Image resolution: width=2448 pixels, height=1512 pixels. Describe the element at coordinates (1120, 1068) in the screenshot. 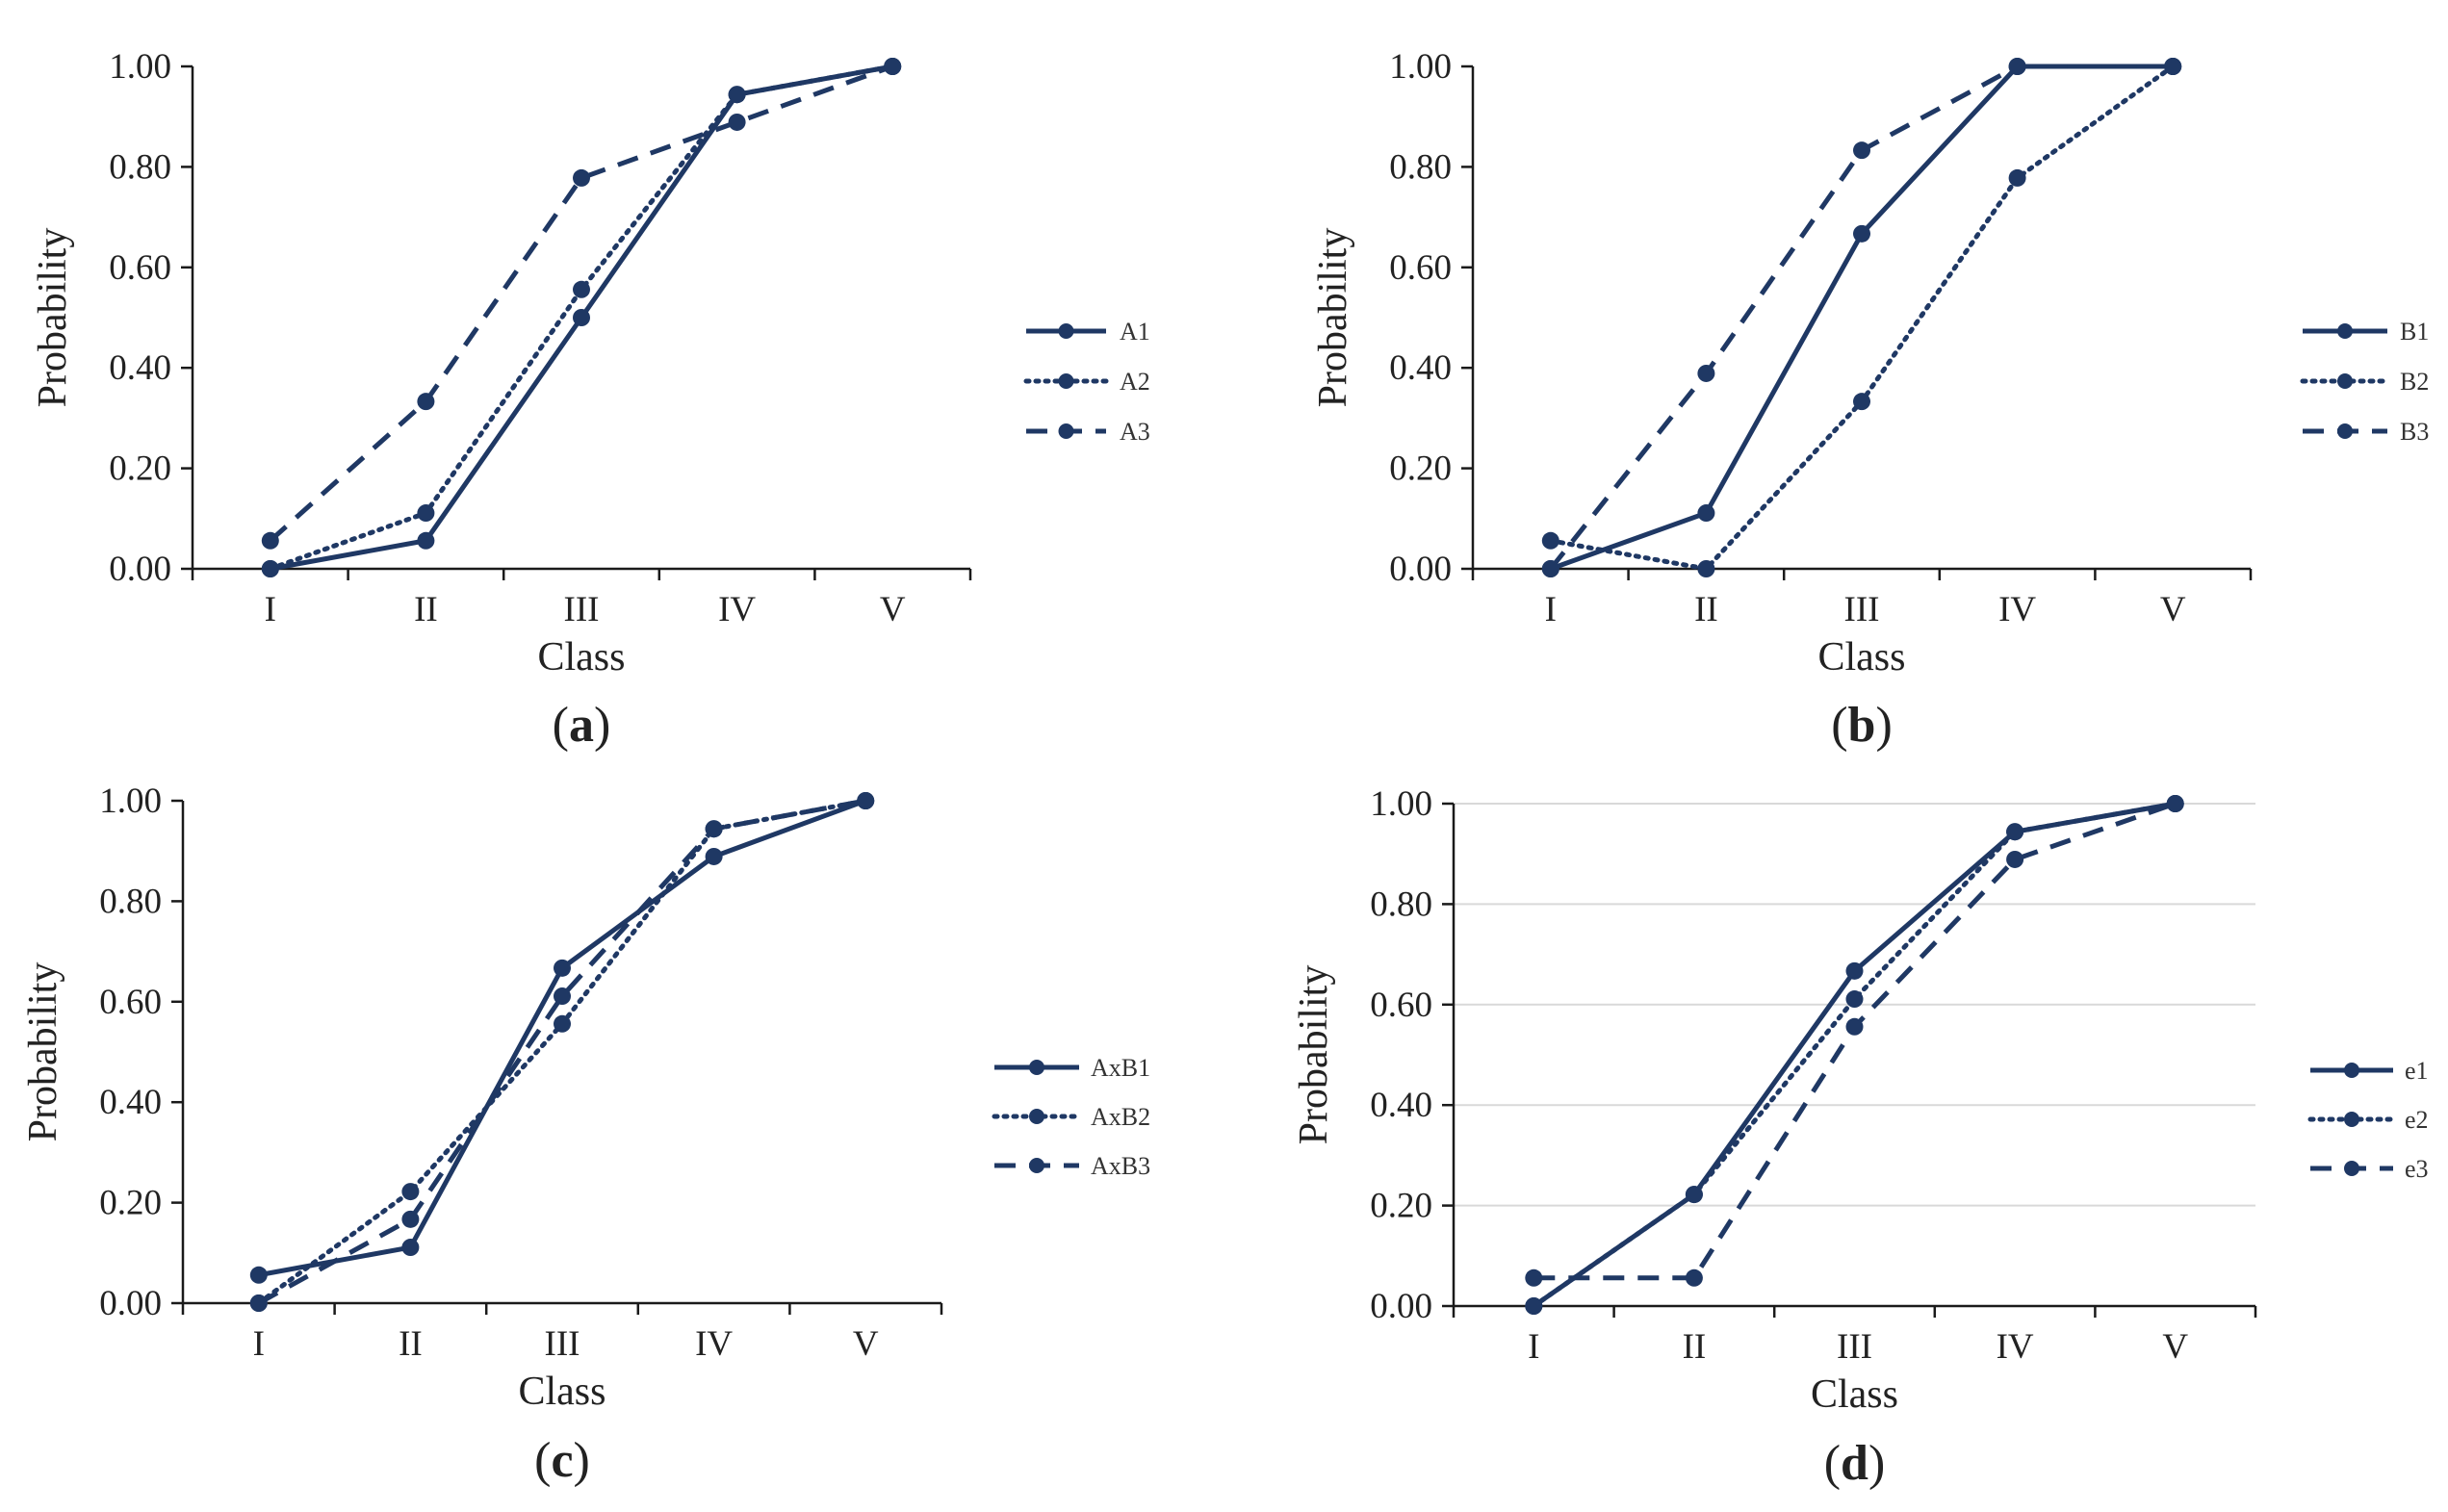

I see `legend-label: AxB1` at that location.